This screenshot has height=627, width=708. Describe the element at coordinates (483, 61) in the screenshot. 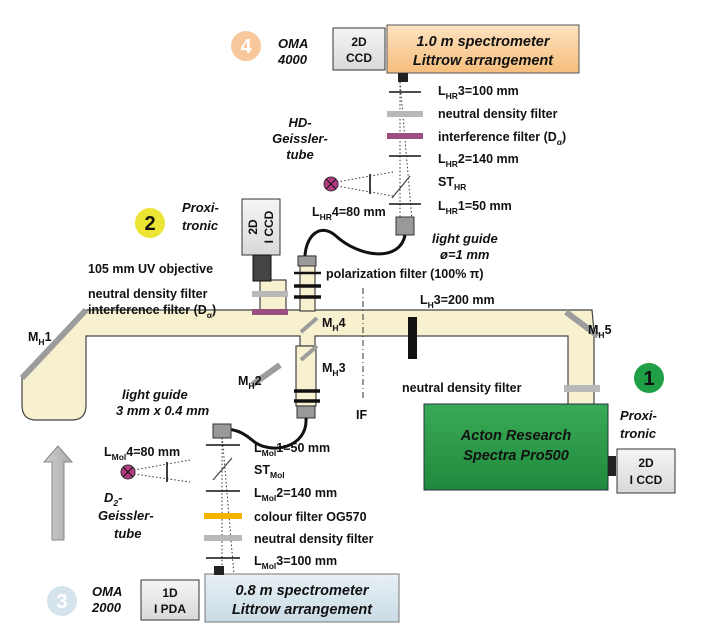

I see `hr-spectrometer-subtitle: Littrow arrangement` at that location.